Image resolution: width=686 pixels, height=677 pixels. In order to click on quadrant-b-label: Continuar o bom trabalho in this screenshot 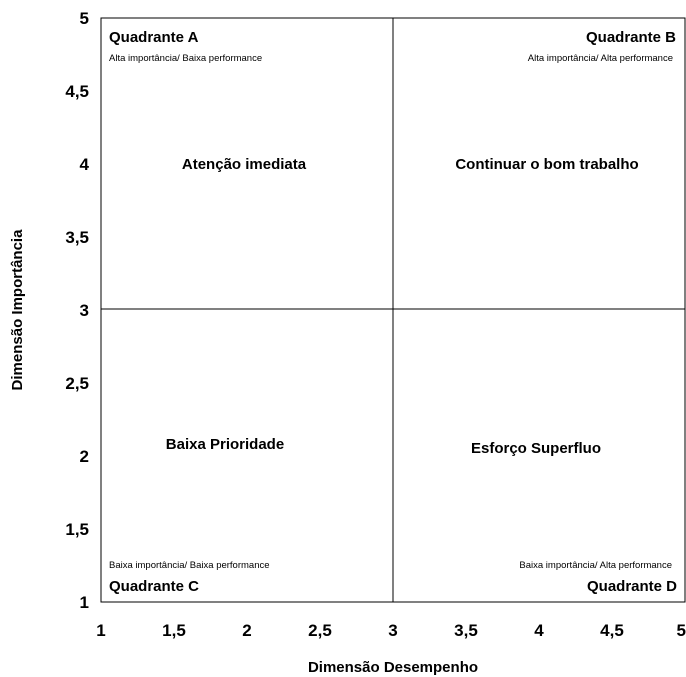, I will do `click(546, 164)`.